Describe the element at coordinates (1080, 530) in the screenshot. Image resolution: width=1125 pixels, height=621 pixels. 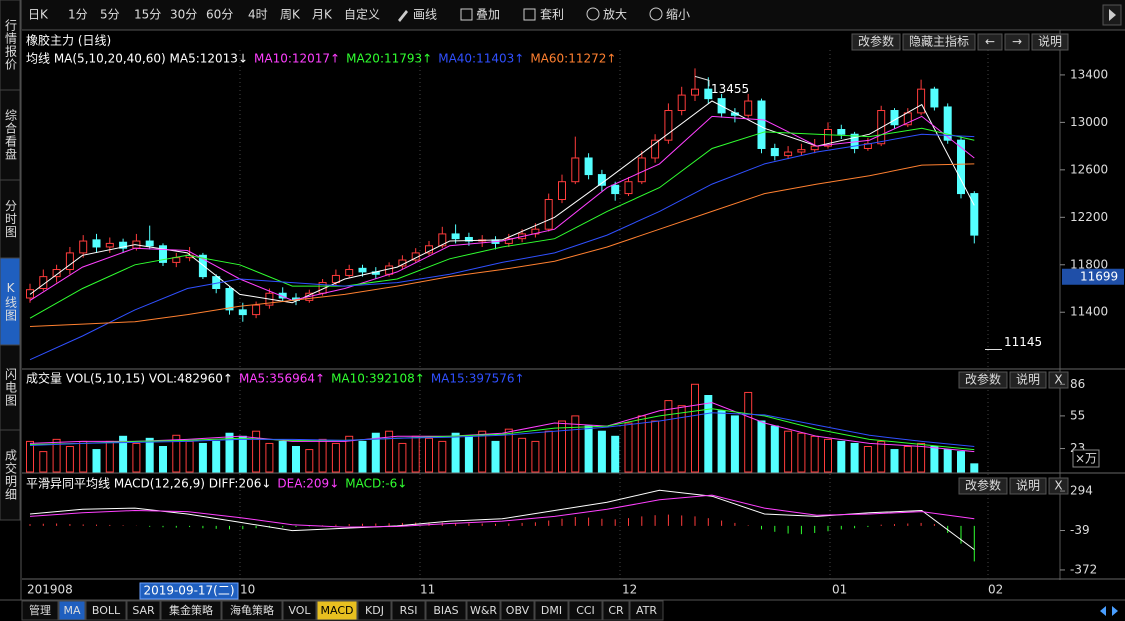
I see `y-tick-label: -39` at that location.